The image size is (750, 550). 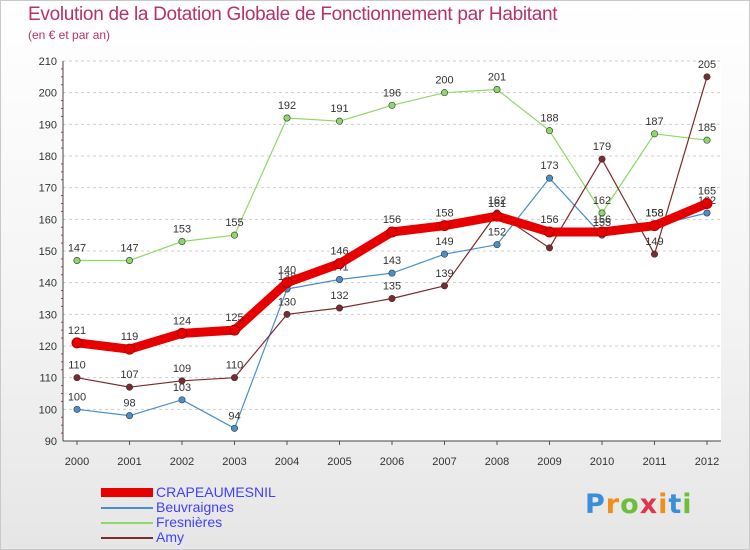 What do you see at coordinates (211, 537) in the screenshot?
I see `legend-item: Amy` at bounding box center [211, 537].